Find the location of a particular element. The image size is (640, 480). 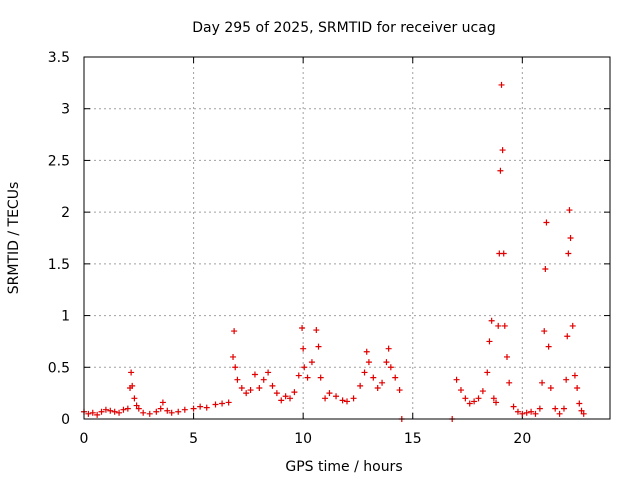

x-tick-label: 20 is located at coordinates (522, 439).